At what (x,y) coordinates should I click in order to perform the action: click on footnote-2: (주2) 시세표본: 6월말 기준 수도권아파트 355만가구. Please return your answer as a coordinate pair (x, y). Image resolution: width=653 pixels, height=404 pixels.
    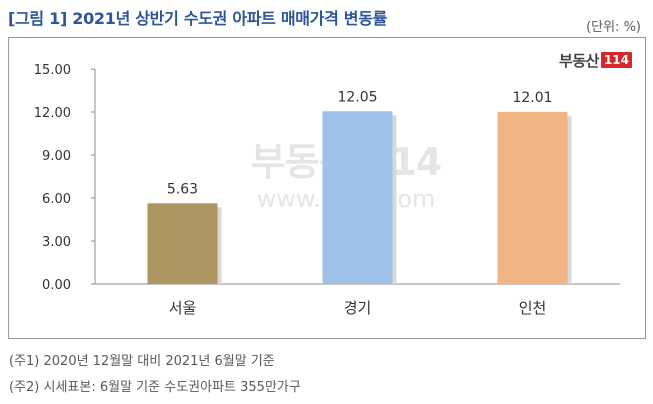
    Looking at the image, I should click on (155, 387).